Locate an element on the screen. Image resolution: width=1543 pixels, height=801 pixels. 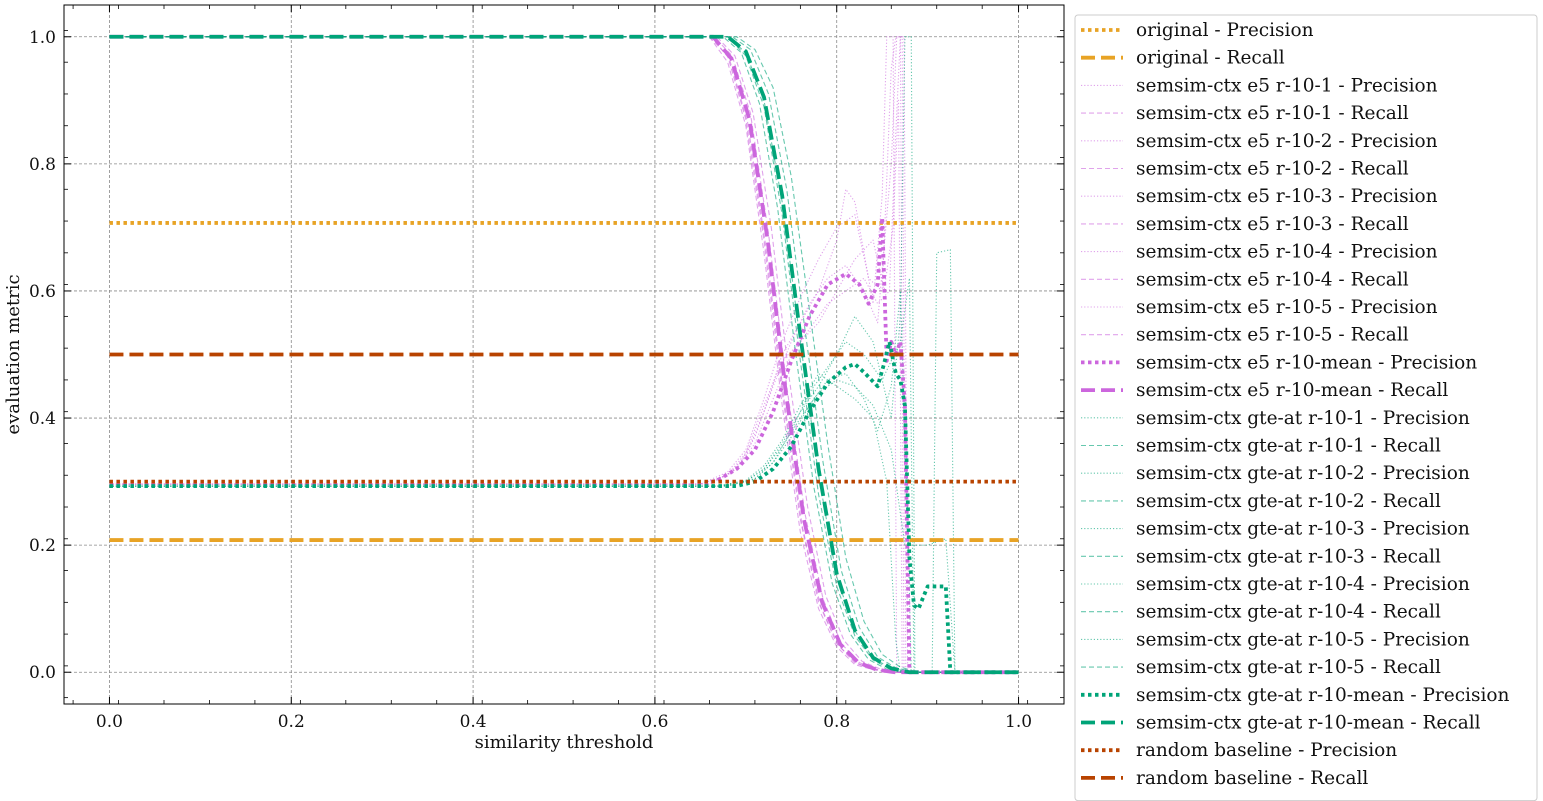
legend-label: semsim-ctx e5 r-10-1 - Precision is located at coordinates (1287, 85).